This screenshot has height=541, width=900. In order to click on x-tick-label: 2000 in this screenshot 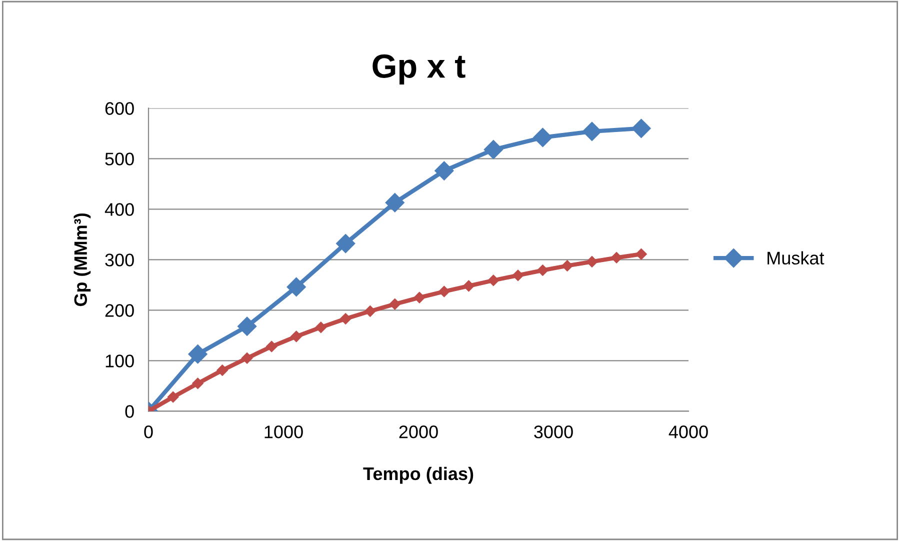, I will do `click(418, 432)`.